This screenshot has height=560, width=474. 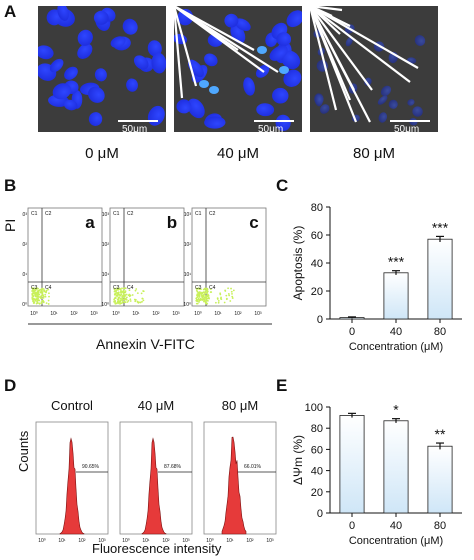 What do you see at coordinates (317, 236) in the screenshot?
I see `y-tick-label: 60` at bounding box center [317, 236].